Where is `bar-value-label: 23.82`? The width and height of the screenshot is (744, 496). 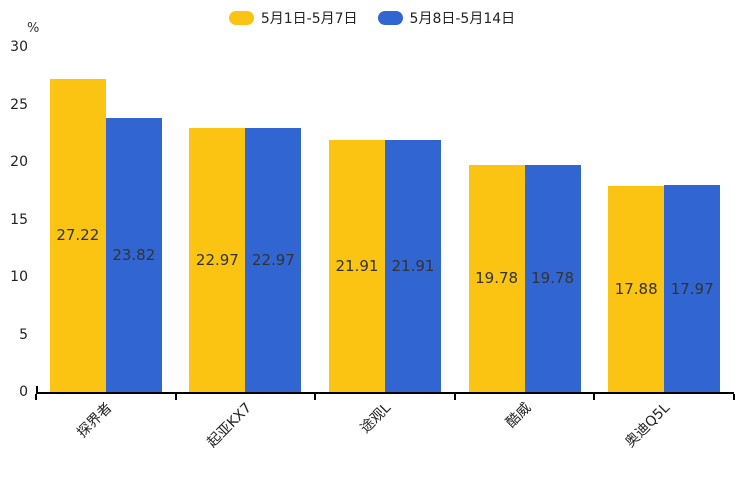 bar-value-label: 23.82 is located at coordinates (134, 255).